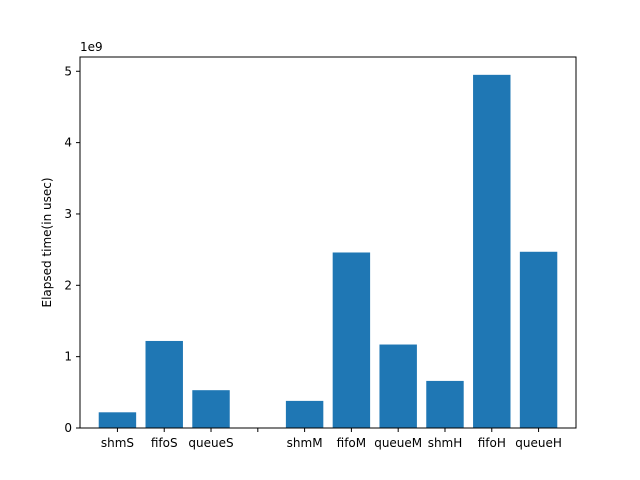 The height and width of the screenshot is (480, 640). I want to click on y-tick-label: 4, so click(68, 143).